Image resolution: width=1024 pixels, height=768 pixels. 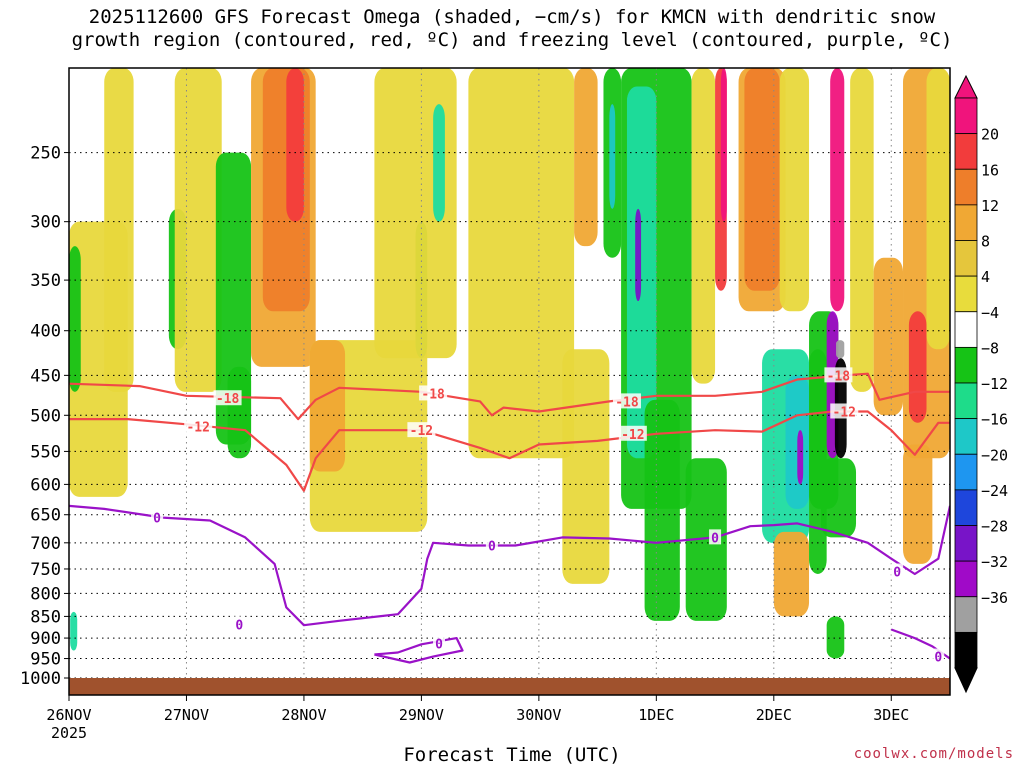 What do you see at coordinates (45, 281) in the screenshot?
I see `y-tick-label-350: 350` at bounding box center [45, 281].